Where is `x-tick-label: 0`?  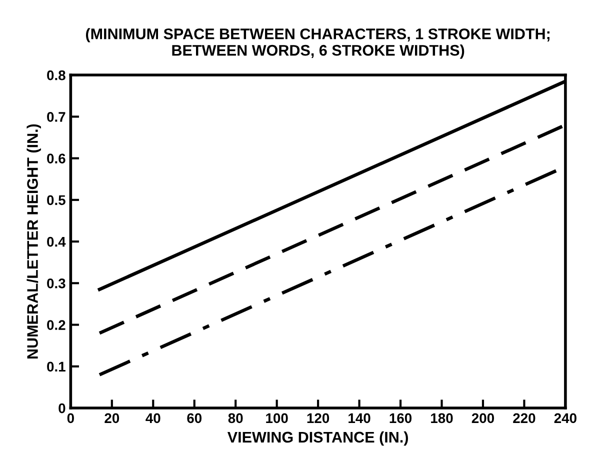
x-tick-label: 0 is located at coordinates (70, 418).